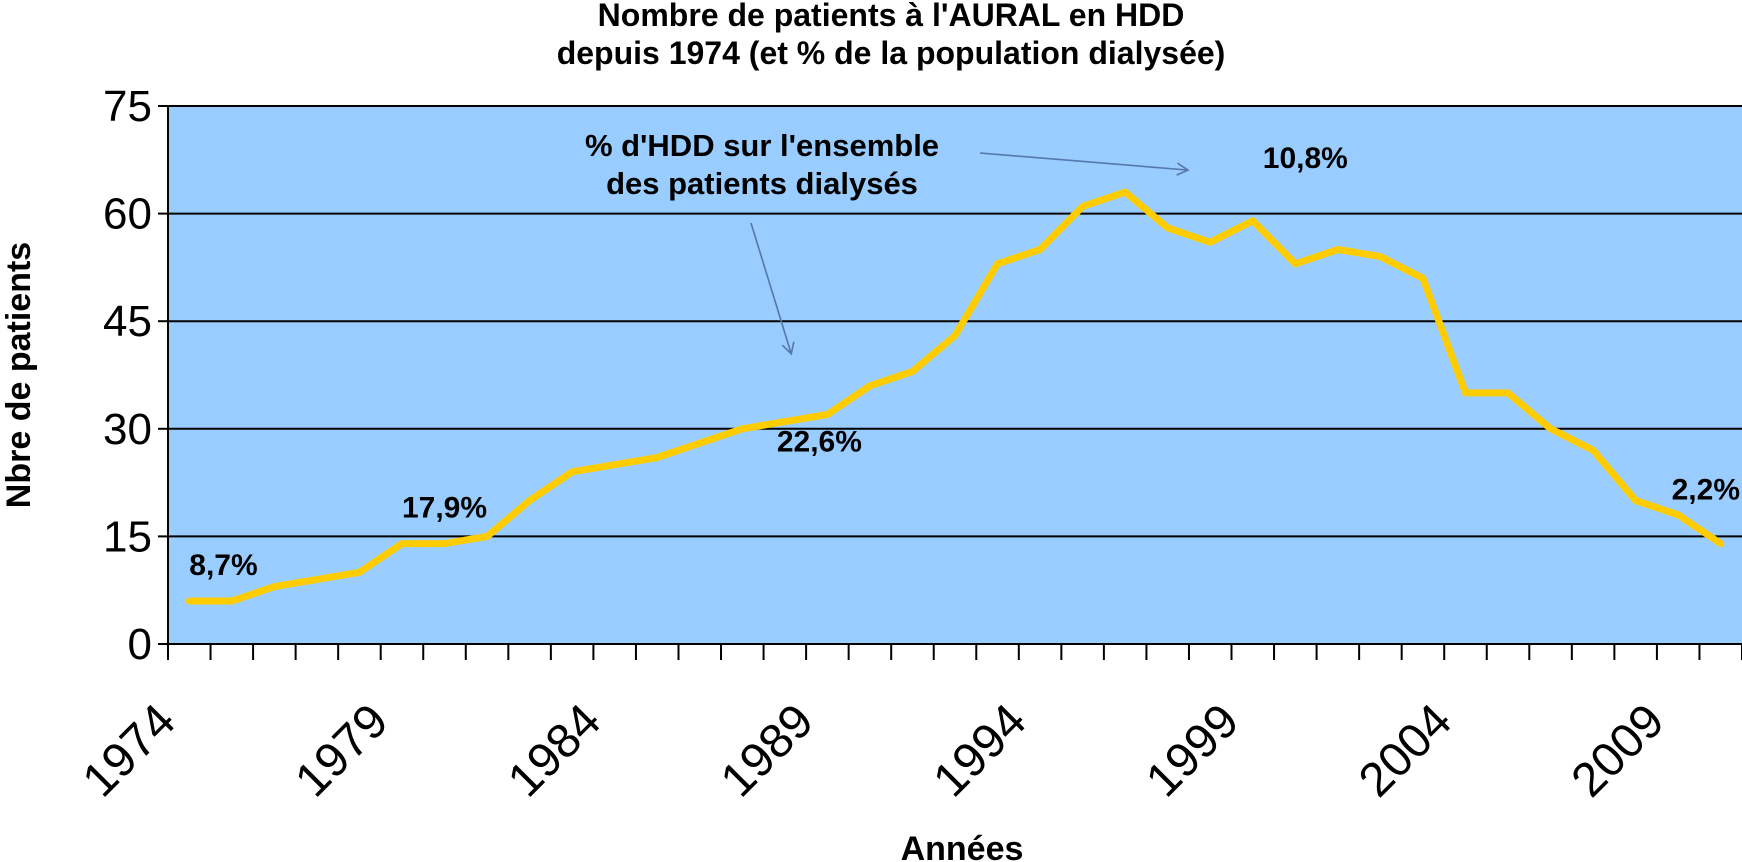 The height and width of the screenshot is (862, 1742). What do you see at coordinates (140, 644) in the screenshot?
I see `y-tick-label-0: 0` at bounding box center [140, 644].